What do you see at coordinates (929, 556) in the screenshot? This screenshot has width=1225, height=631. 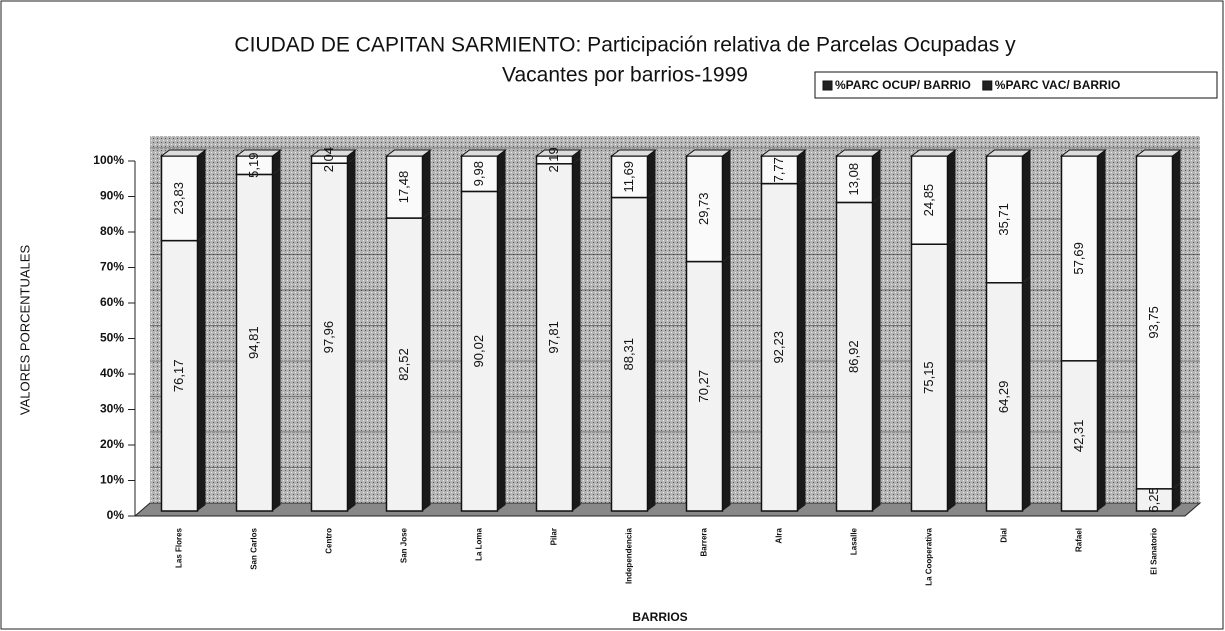 I see `x-tick-label: La Cooperativa` at bounding box center [929, 556].